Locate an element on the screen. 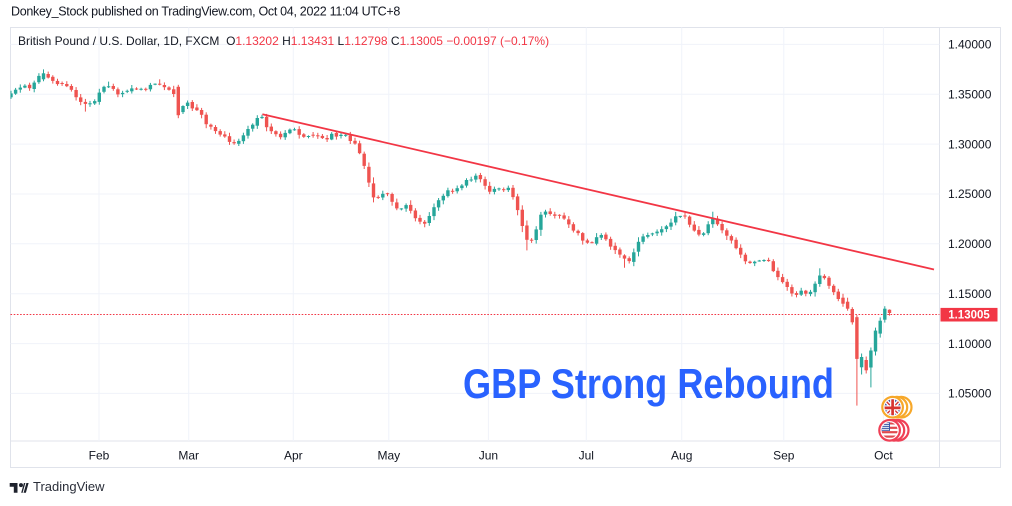 This screenshot has width=1012, height=506. svg-text: Mar is located at coordinates (188, 456).